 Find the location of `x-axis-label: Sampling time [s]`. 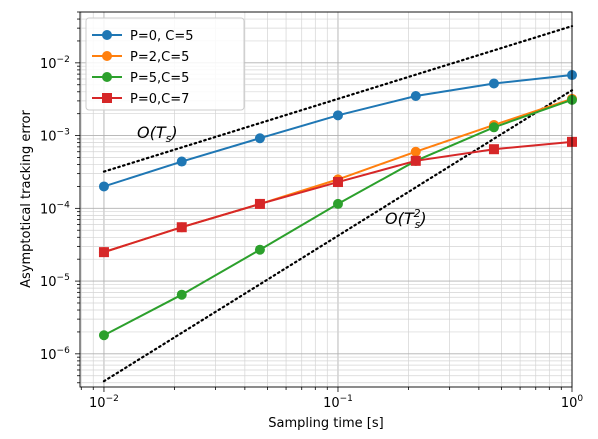

x-axis-label: Sampling time [s] is located at coordinates (325, 423).